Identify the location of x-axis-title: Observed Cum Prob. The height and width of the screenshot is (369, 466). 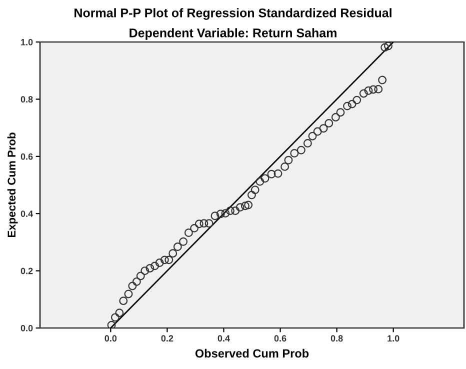
(252, 353).